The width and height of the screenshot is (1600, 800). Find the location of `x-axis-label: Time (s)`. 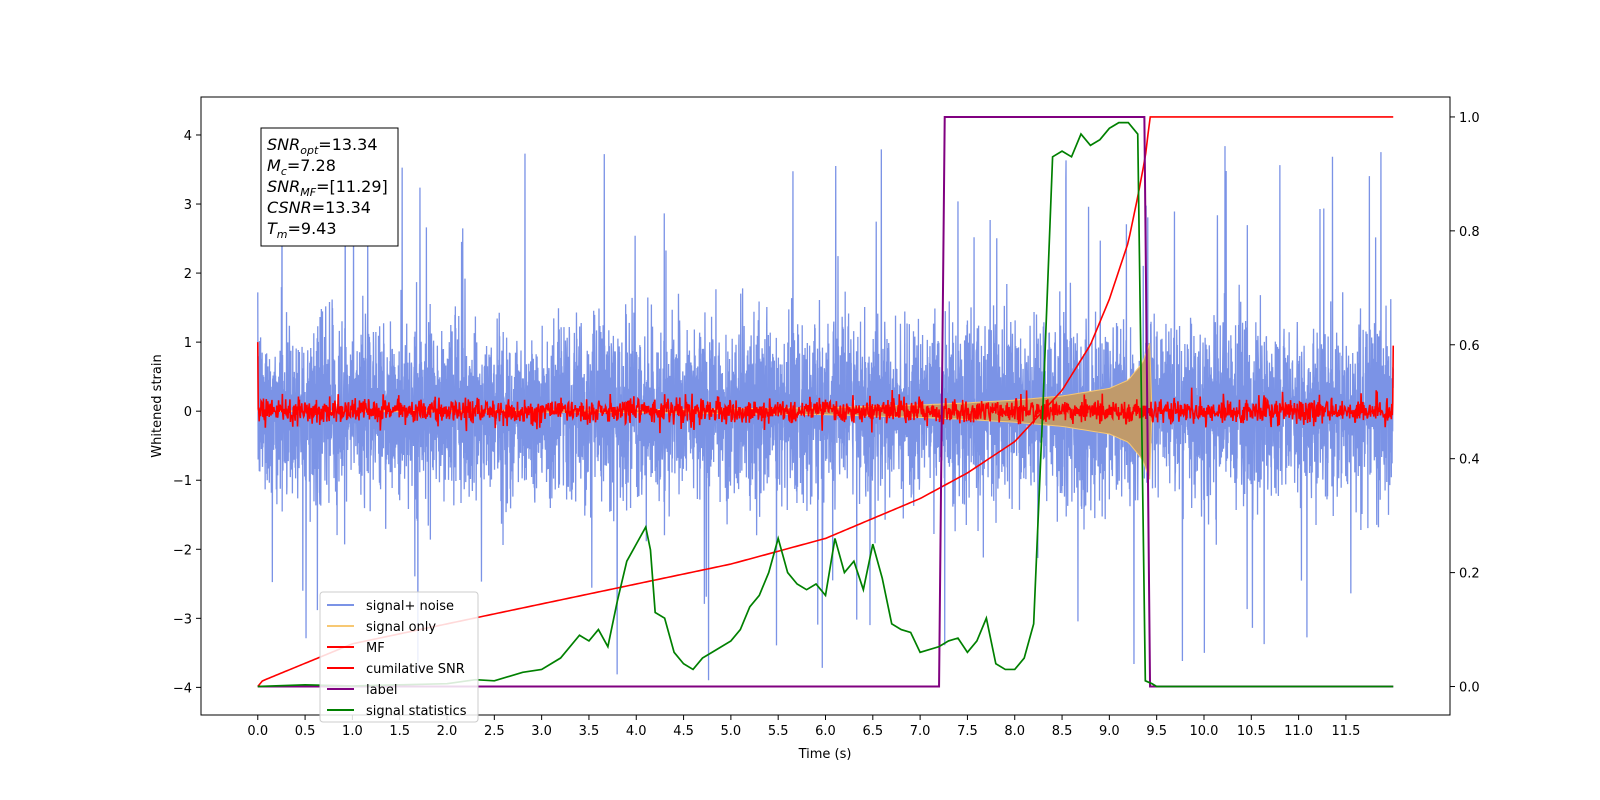

x-axis-label: Time (s) is located at coordinates (825, 754).